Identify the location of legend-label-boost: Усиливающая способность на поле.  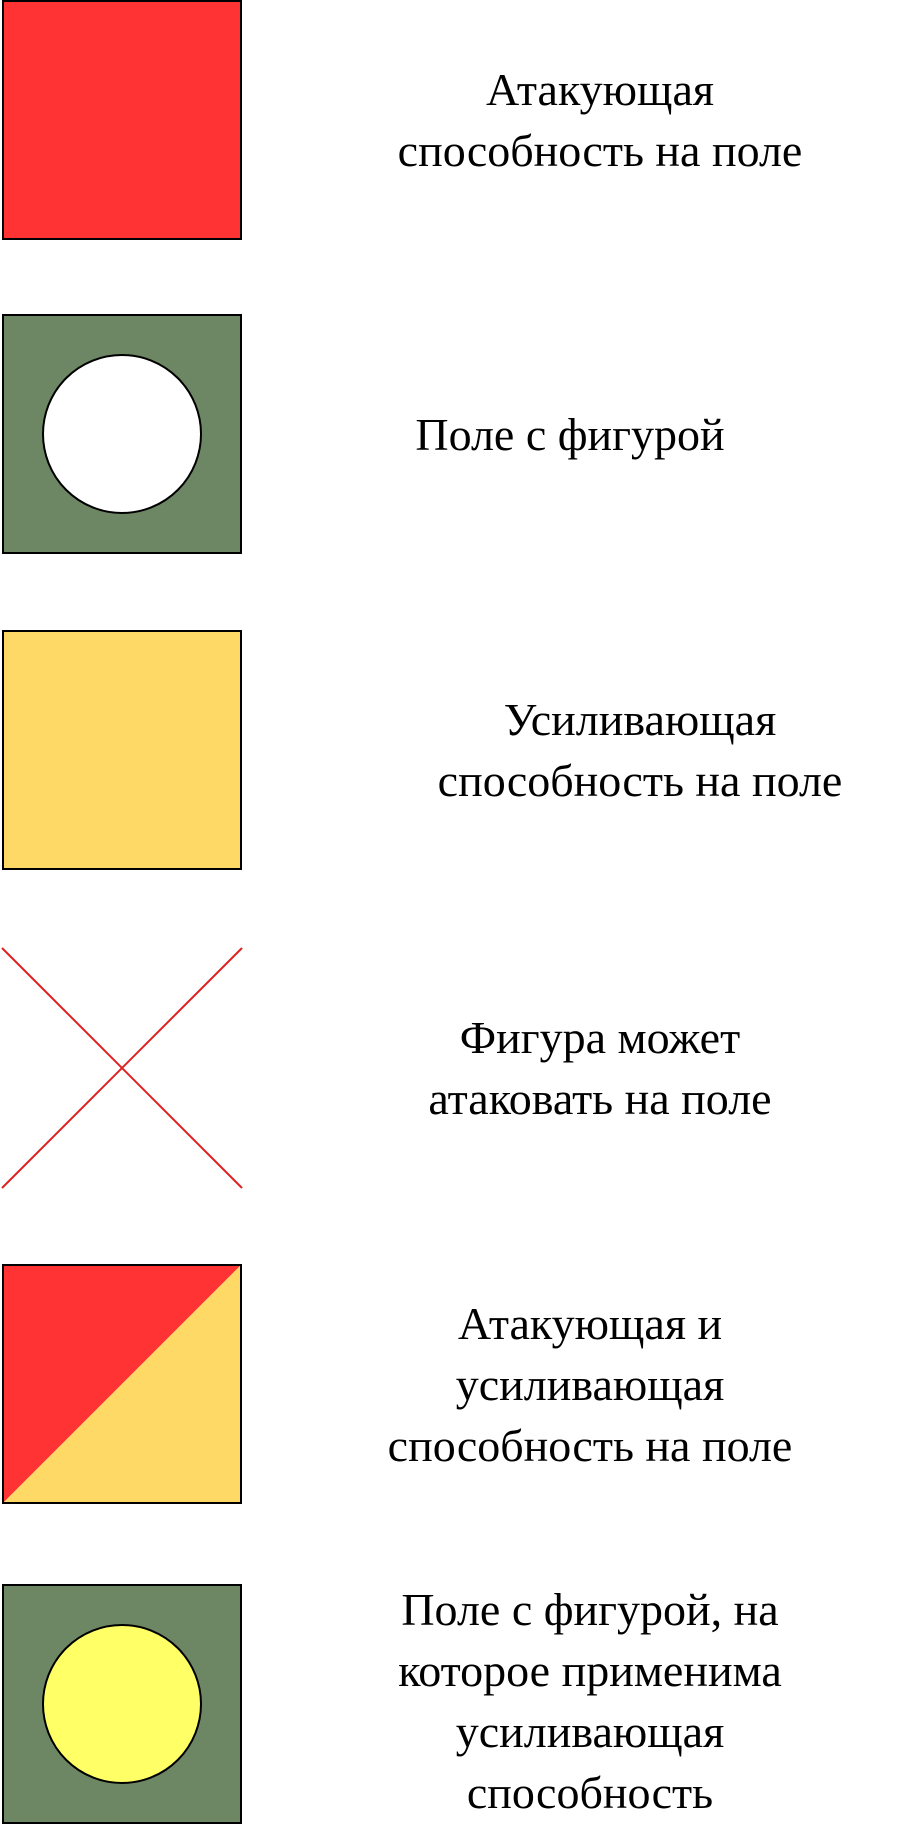
(640, 750).